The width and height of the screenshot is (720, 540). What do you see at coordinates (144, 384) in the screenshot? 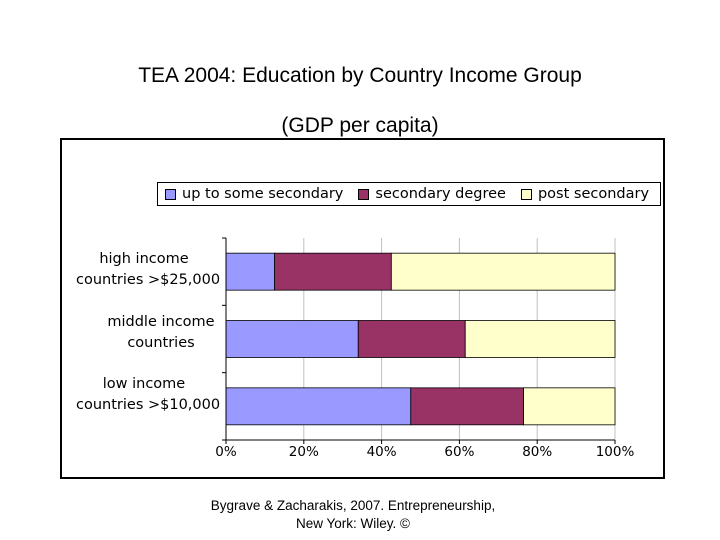
I see `category-label-line: low income` at bounding box center [144, 384].